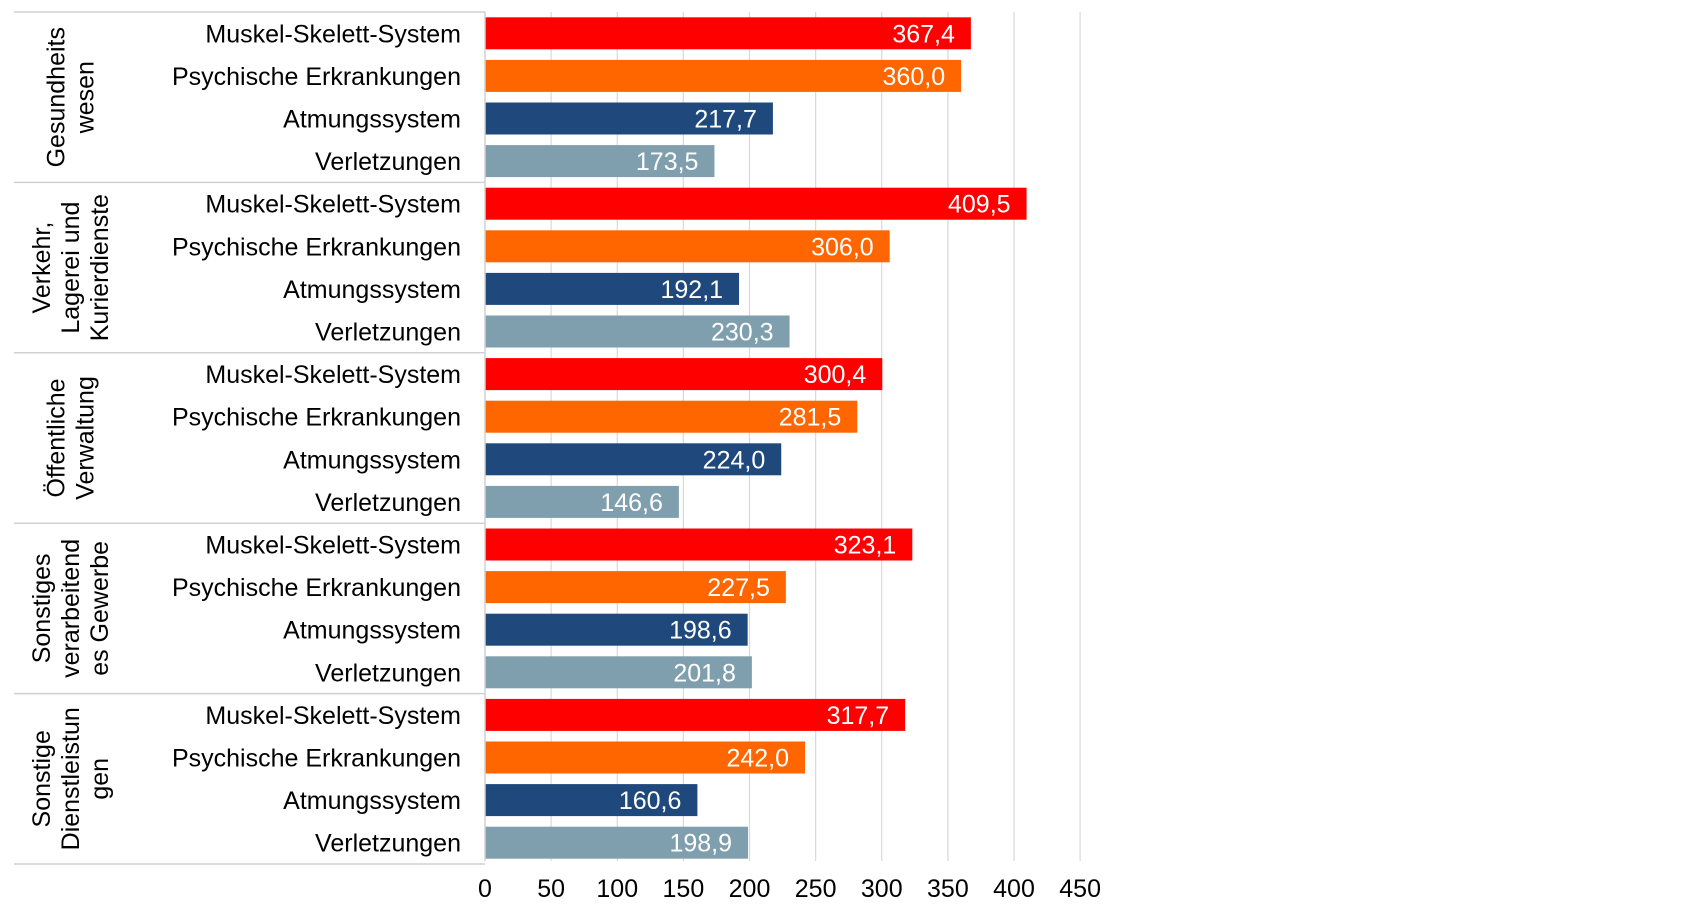 Image resolution: width=1706 pixels, height=914 pixels. I want to click on data-label: 173,5, so click(667, 162).